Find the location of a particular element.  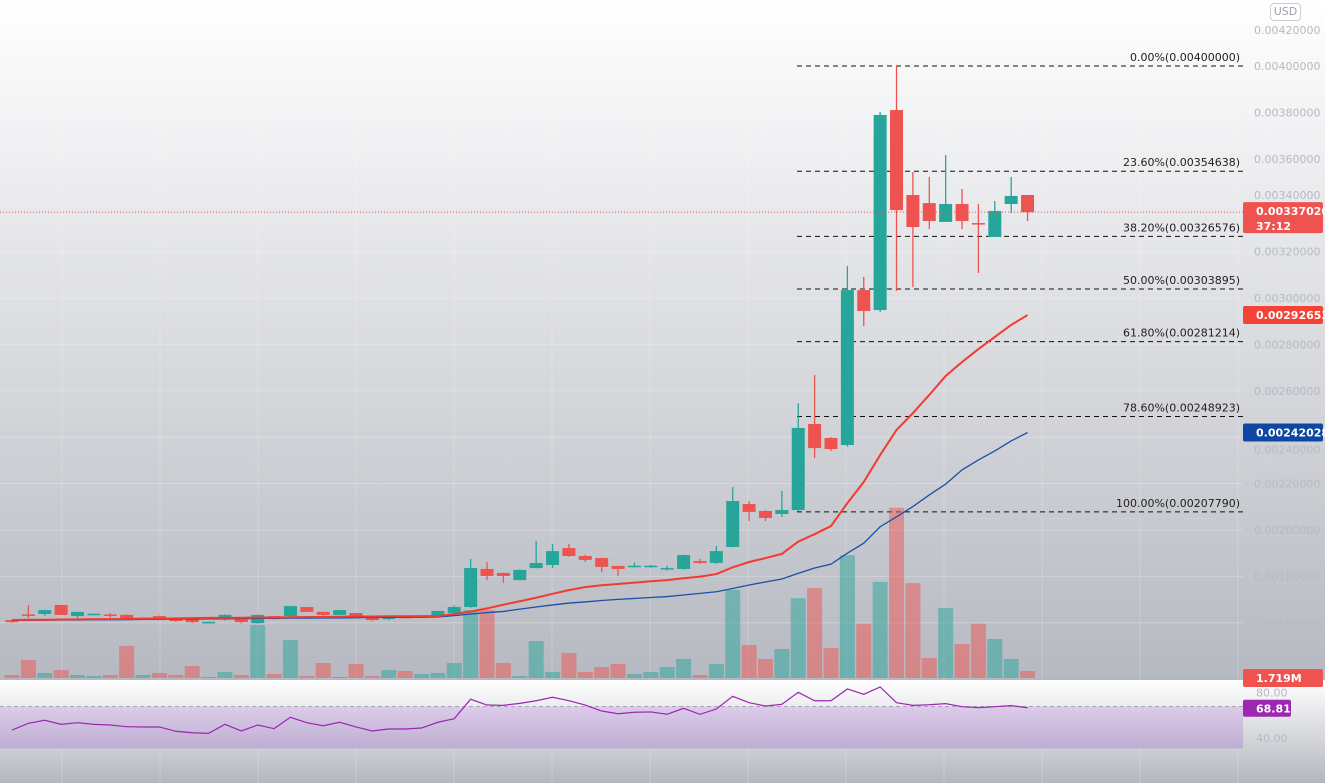

fib-level-label: 61.80%(0.00281214) is located at coordinates (1181, 333).